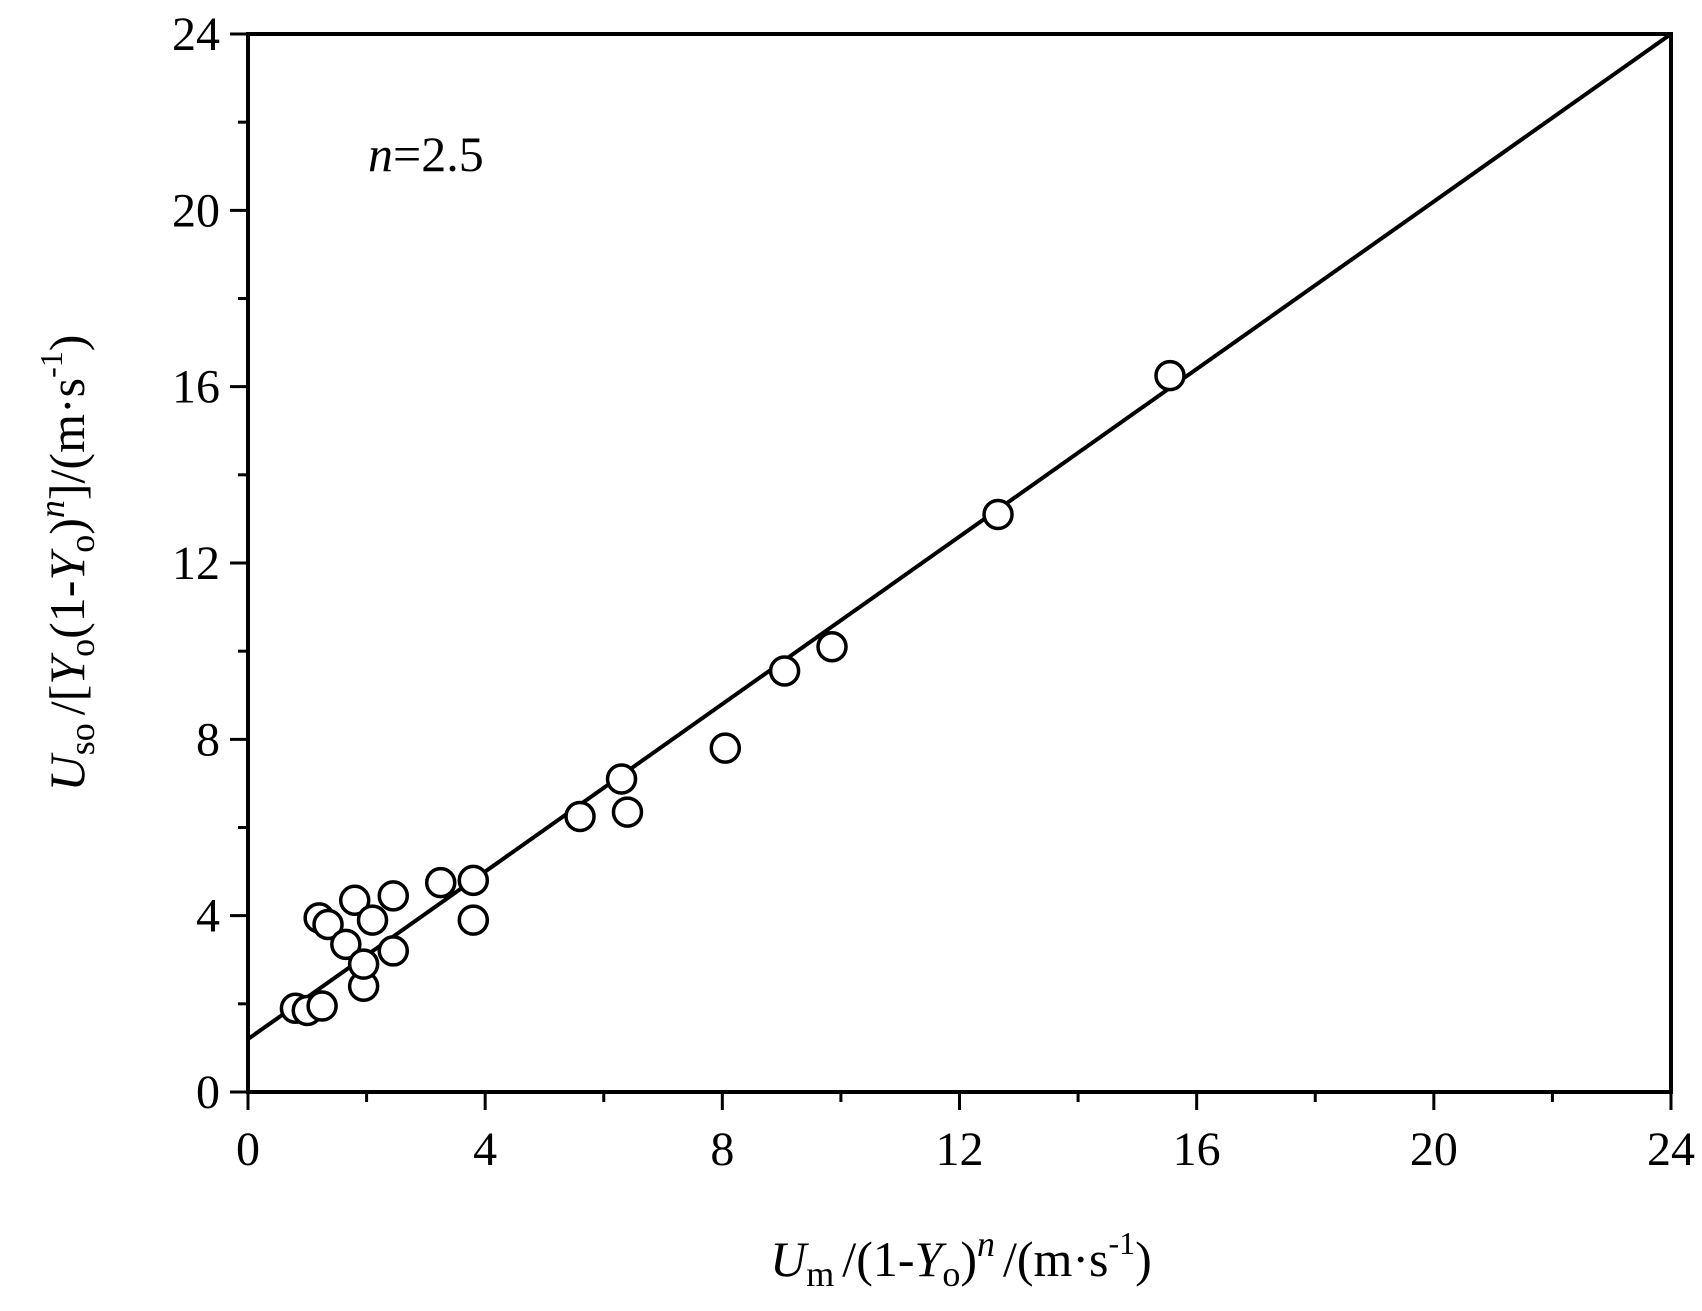  What do you see at coordinates (931, 1259) in the screenshot?
I see `x-title-var2: Y` at bounding box center [931, 1259].